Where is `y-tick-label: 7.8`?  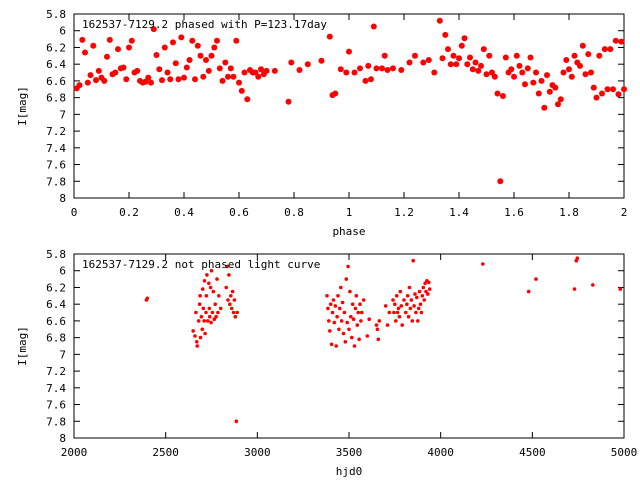
y-tick-label: 7.8 is located at coordinates (56, 421).